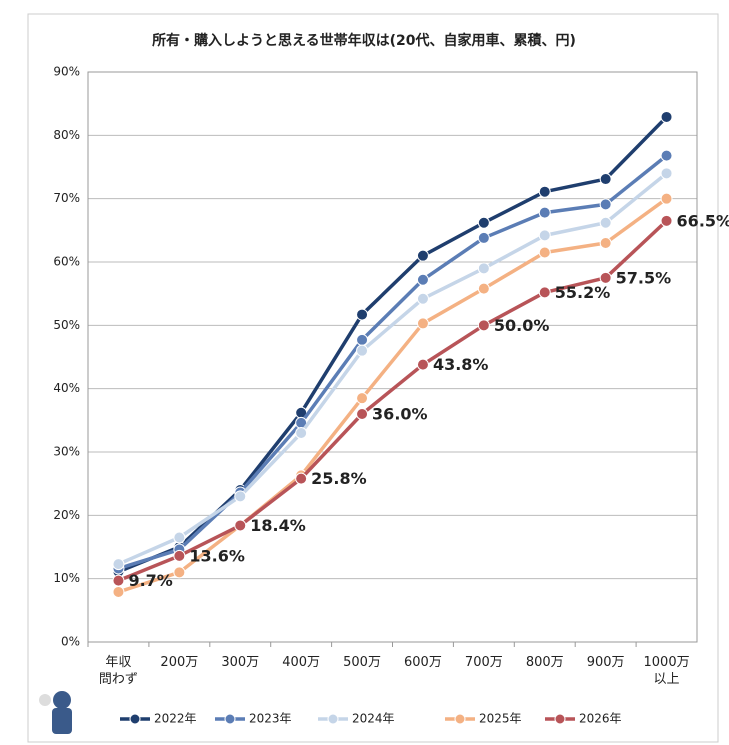 This screenshot has width=729, height=745. I want to click on y-tick-label: 80%, so click(66, 135).